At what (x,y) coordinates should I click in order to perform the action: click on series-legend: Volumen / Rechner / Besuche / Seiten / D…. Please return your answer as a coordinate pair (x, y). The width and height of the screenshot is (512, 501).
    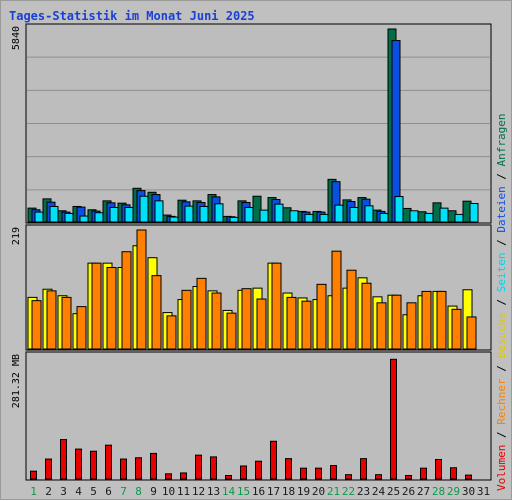
    Looking at the image, I should click on (501, 302).